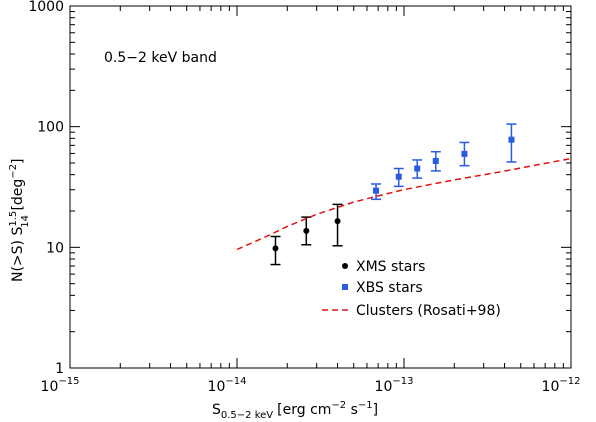  What do you see at coordinates (345, 266) in the screenshot?
I see `legend-marker-xms` at bounding box center [345, 266].